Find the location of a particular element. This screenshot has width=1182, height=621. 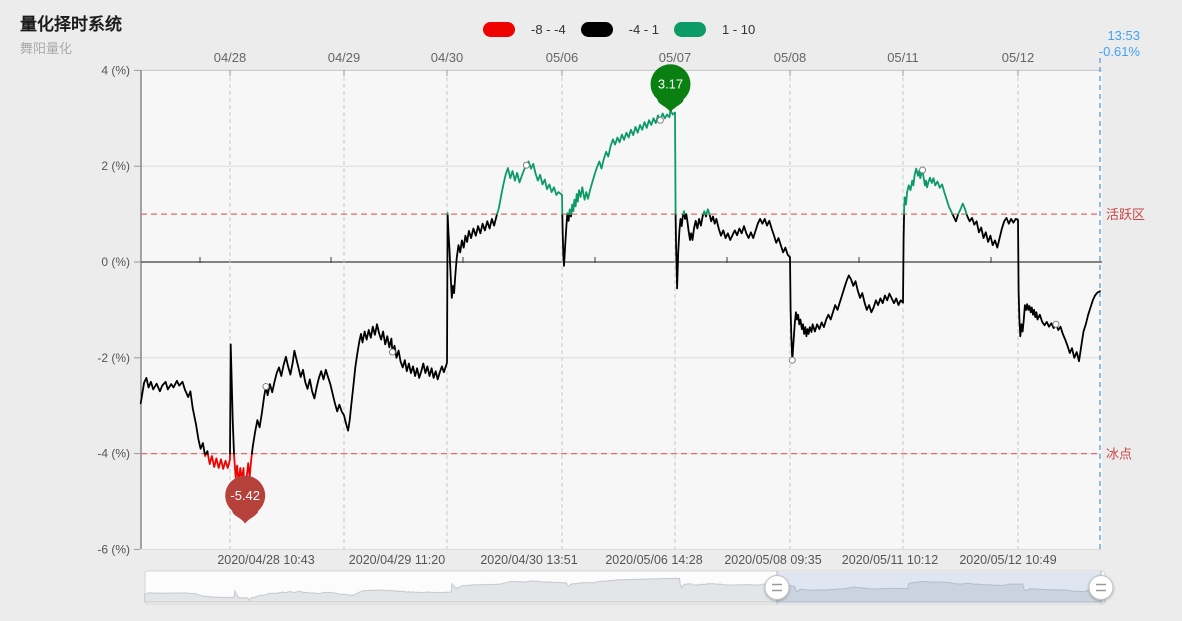

threshold-label: 冰点 is located at coordinates (1119, 454).